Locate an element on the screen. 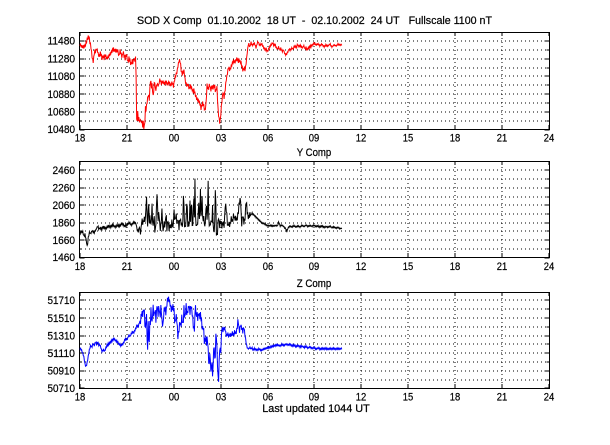  svg-text: 10680 is located at coordinates (62, 113).